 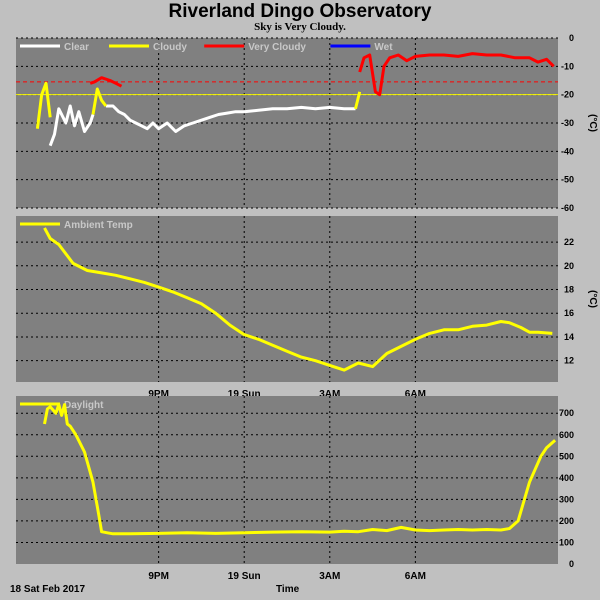 I want to click on daylight-xtick-label: 3AM, so click(x=329, y=576).